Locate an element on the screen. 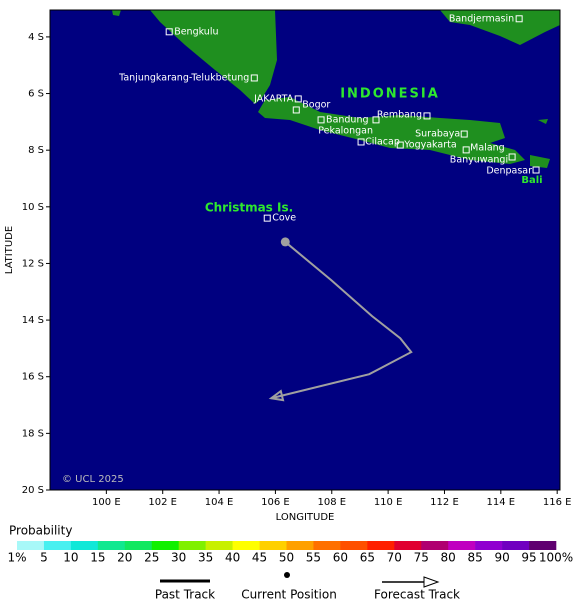 This screenshot has height=614, width=580. scale-label: 95 is located at coordinates (528, 558).